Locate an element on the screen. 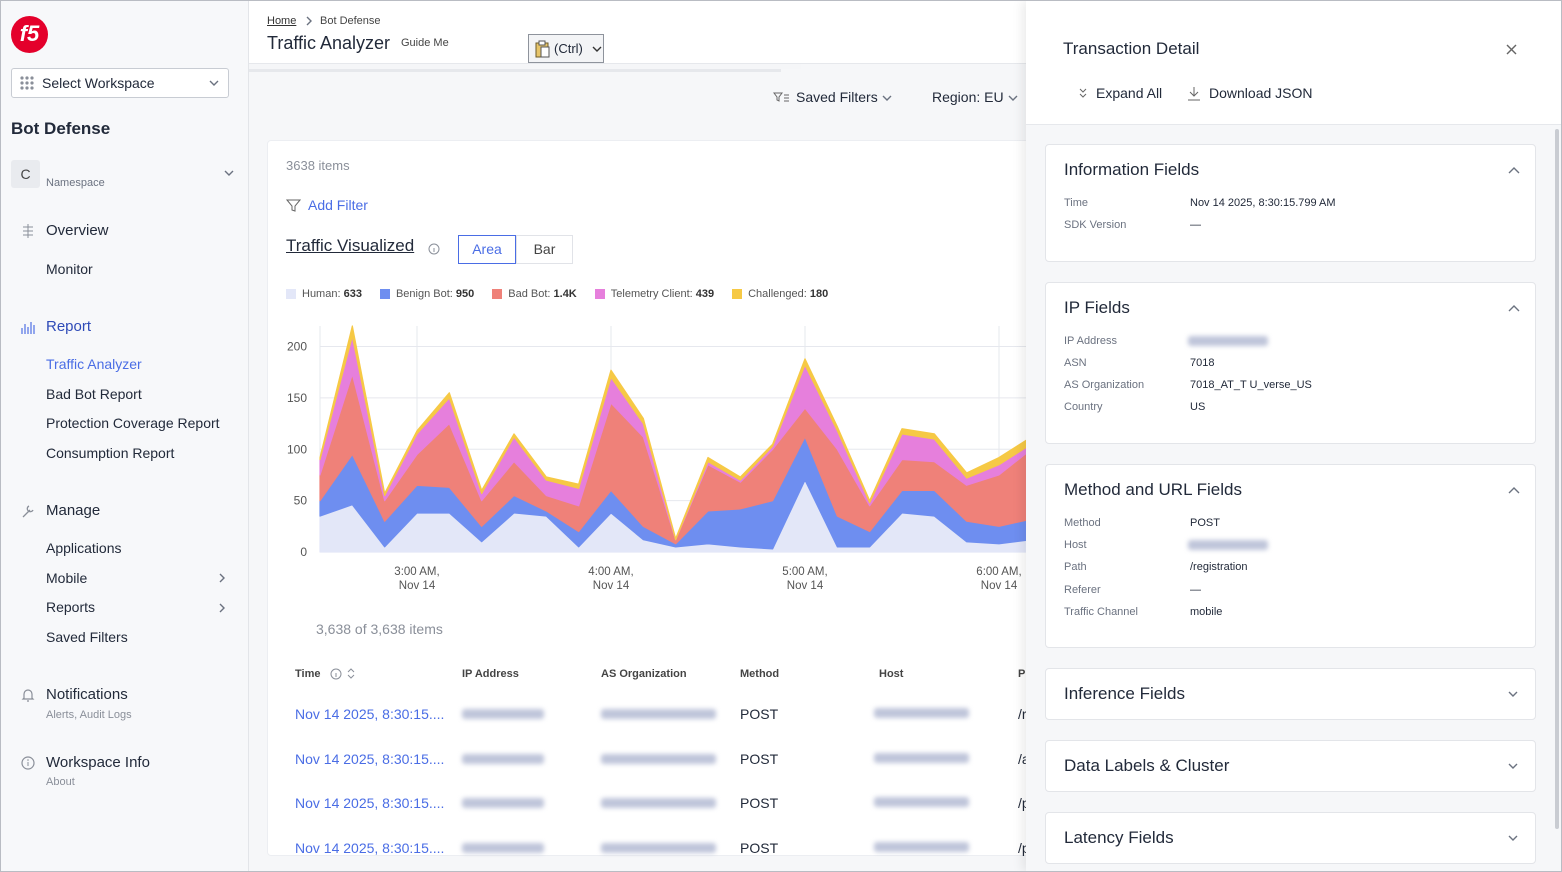 The height and width of the screenshot is (872, 1562). footer-label: Workspace Info is located at coordinates (98, 763).